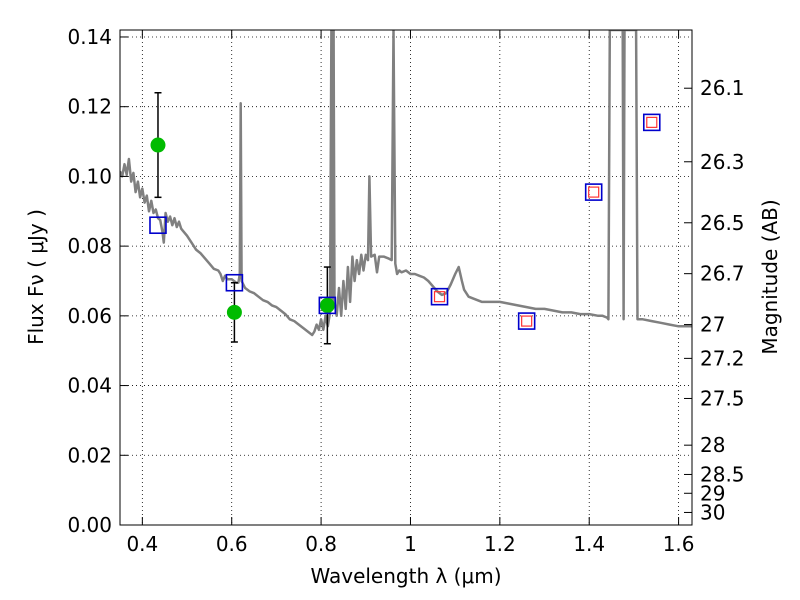 This screenshot has width=800, height=600. Describe the element at coordinates (36, 277) in the screenshot. I see `y-axis-label: Flux Fν ( μJy )` at that location.